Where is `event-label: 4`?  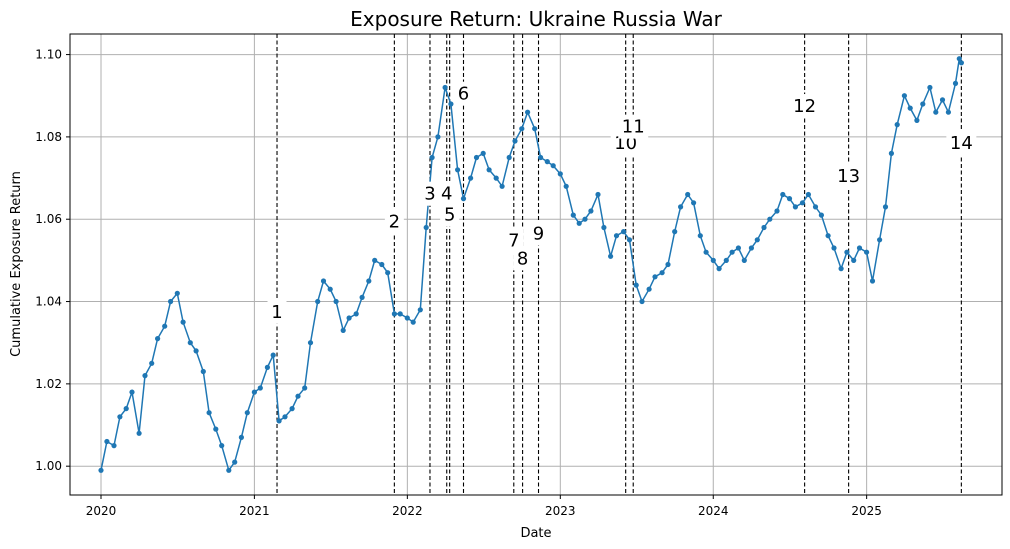 event-label: 4 is located at coordinates (446, 194).